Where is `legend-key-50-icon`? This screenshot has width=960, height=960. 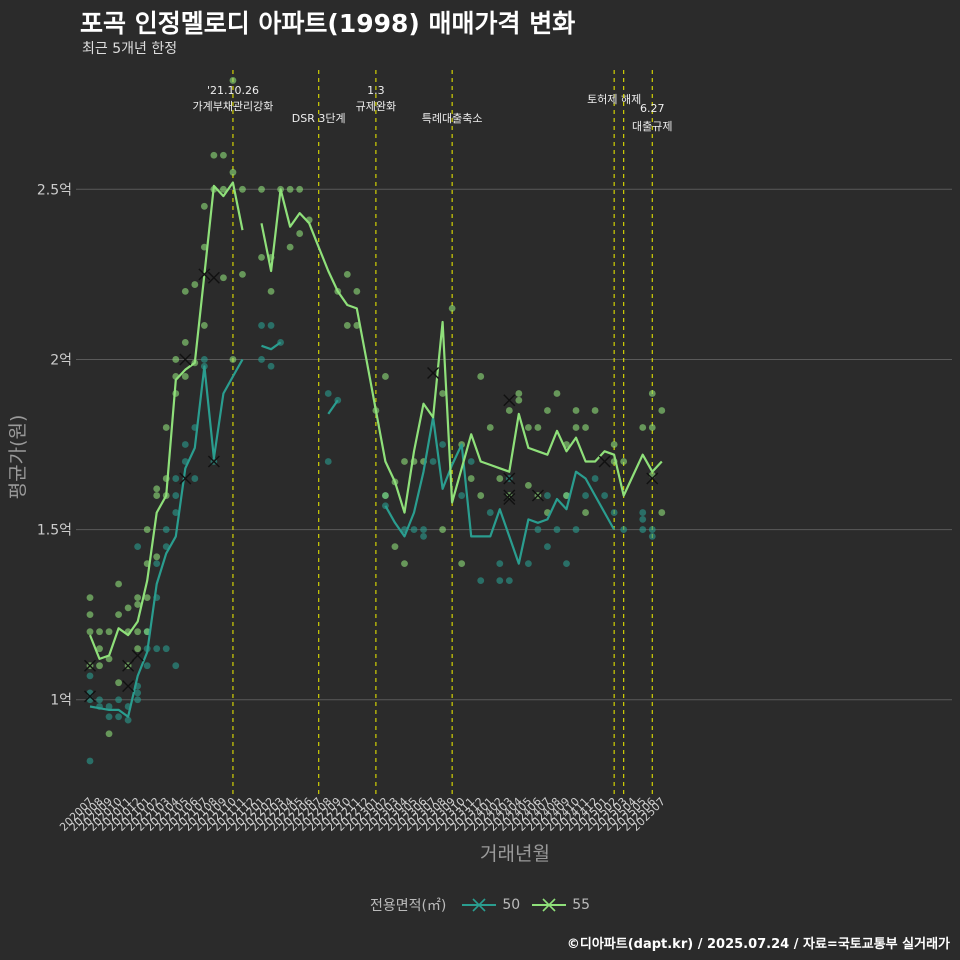 legend-key-50-icon is located at coordinates (479, 905).